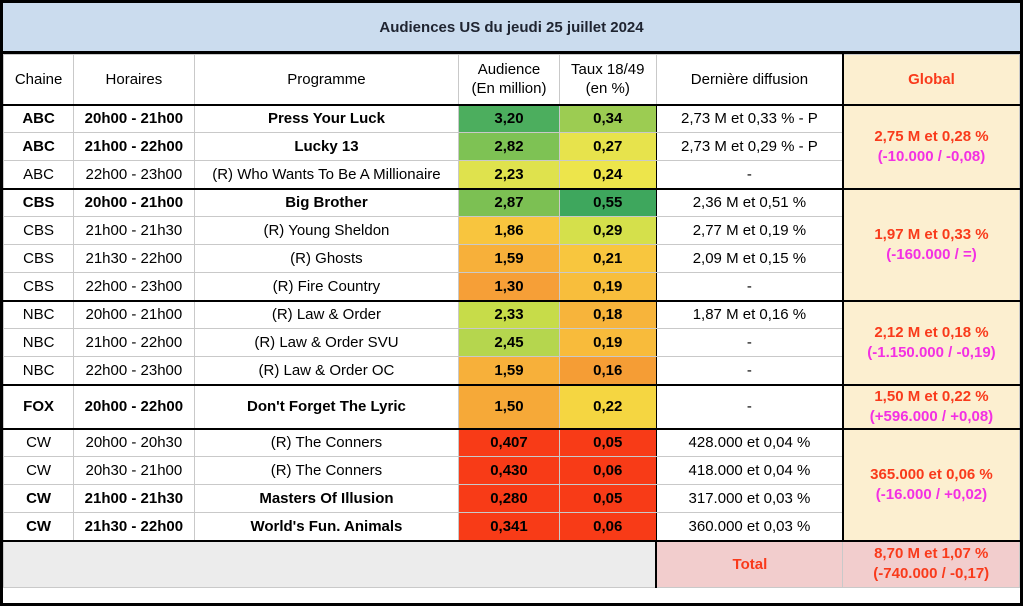  Describe the element at coordinates (931, 136) in the screenshot. I see `global-average: 2,75 M et 0,28 %` at that location.